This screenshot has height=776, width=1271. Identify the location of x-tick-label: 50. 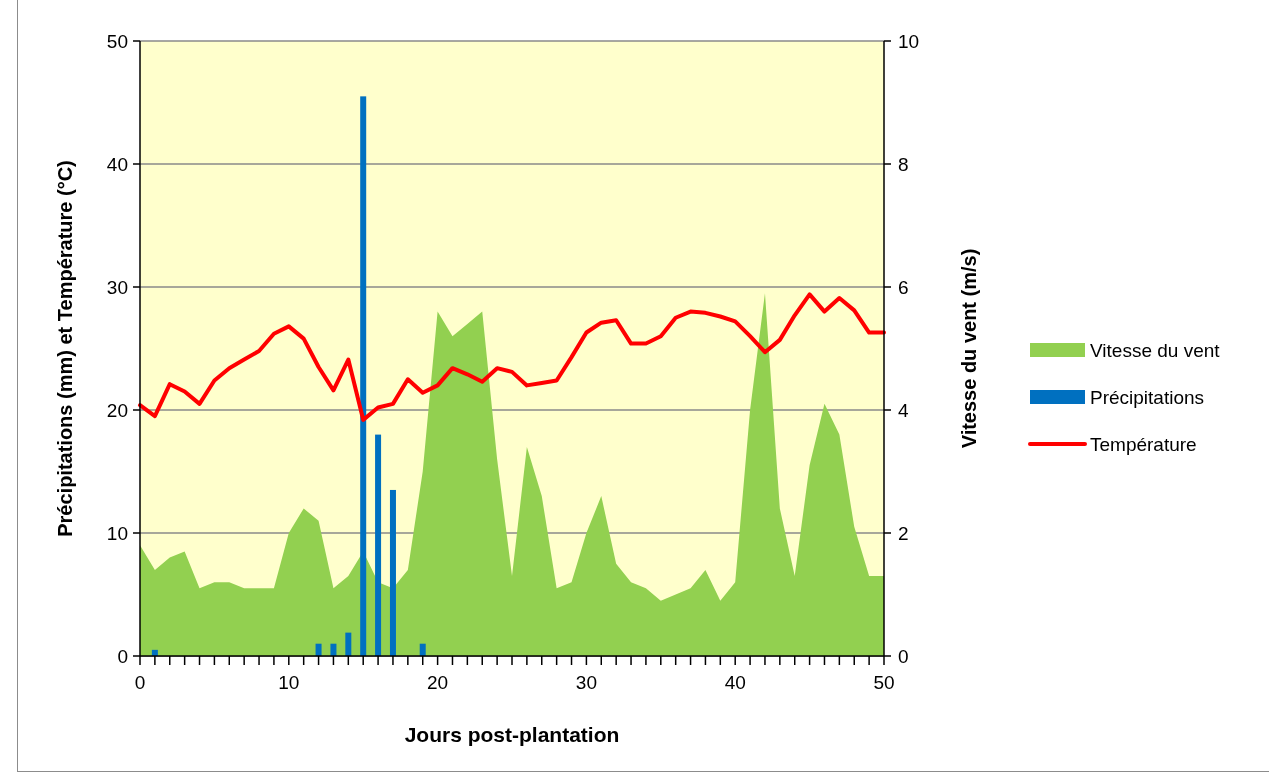
(884, 682).